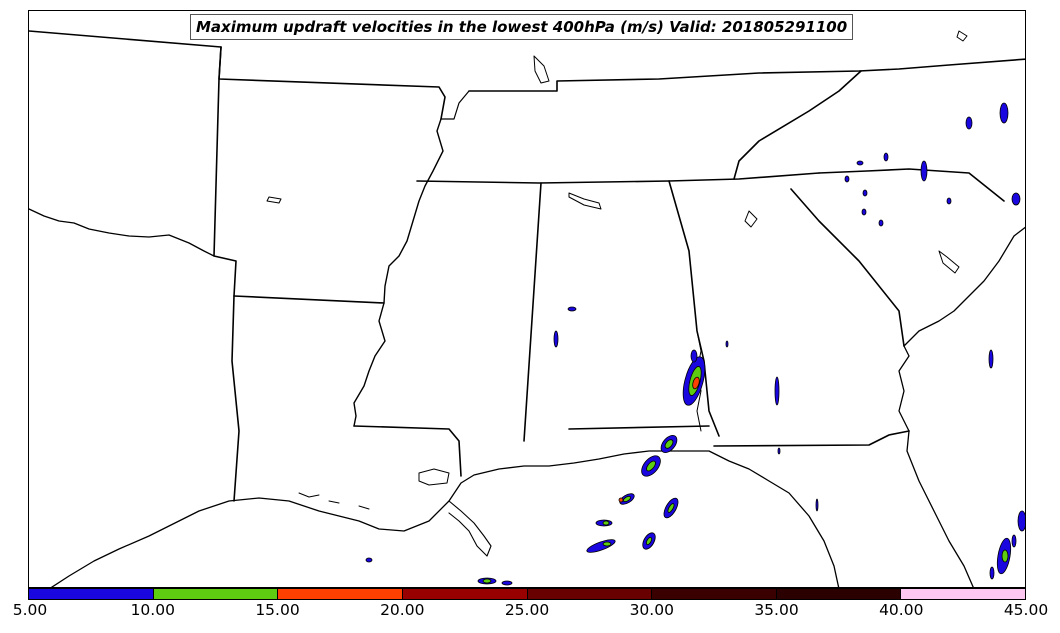 The height and width of the screenshot is (633, 1060). Describe the element at coordinates (470, 528) in the screenshot. I see `mississippi-delta` at that location.